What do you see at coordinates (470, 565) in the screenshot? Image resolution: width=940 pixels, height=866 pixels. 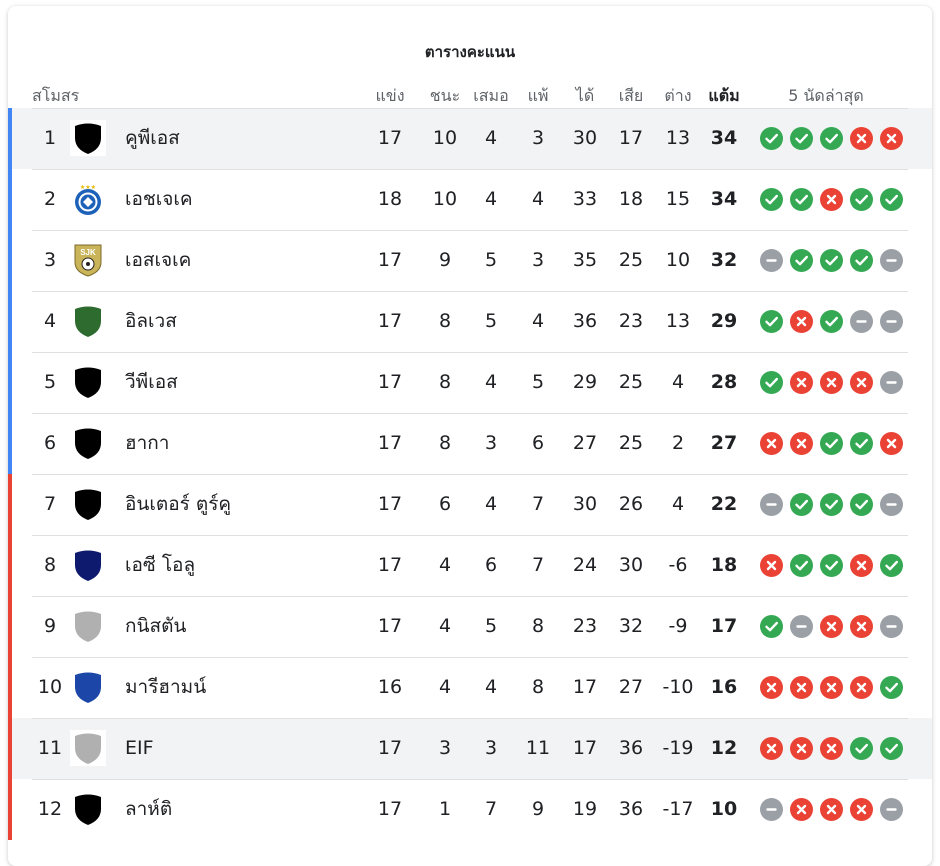 I see `table-row: 8 เอซี โอลู 17 4 6 7 24 30 -6 18` at bounding box center [470, 565].